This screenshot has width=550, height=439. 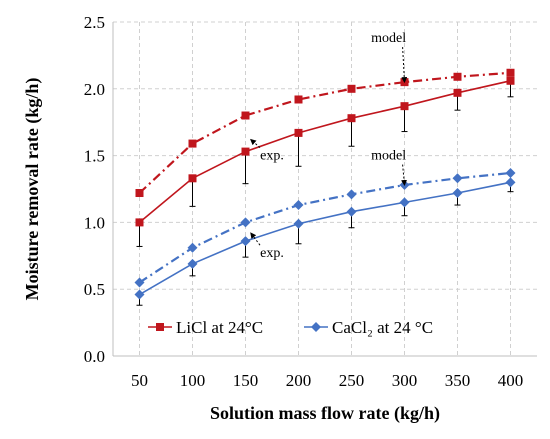 I want to click on y-tick-label: 1.5, so click(x=94, y=156).